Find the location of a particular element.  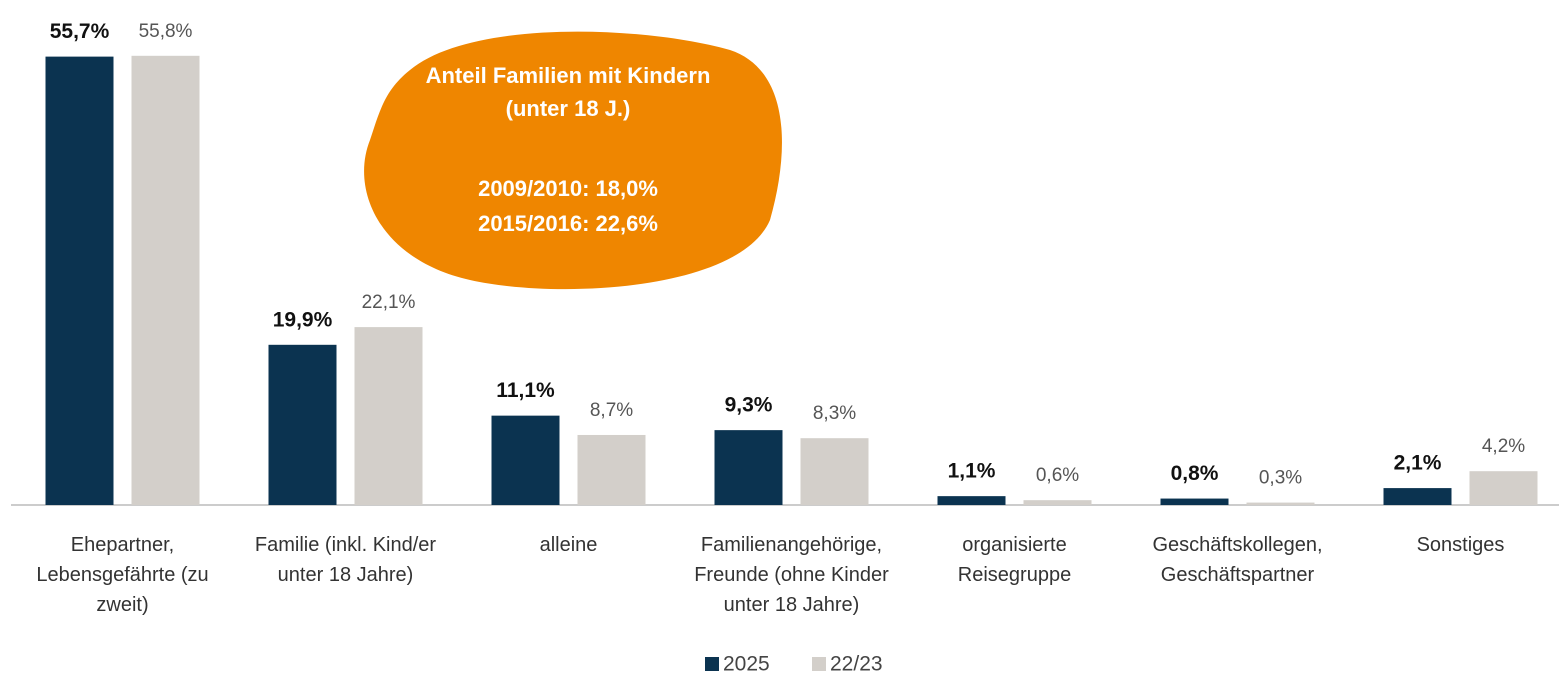

data-label: 55,8% is located at coordinates (166, 31).